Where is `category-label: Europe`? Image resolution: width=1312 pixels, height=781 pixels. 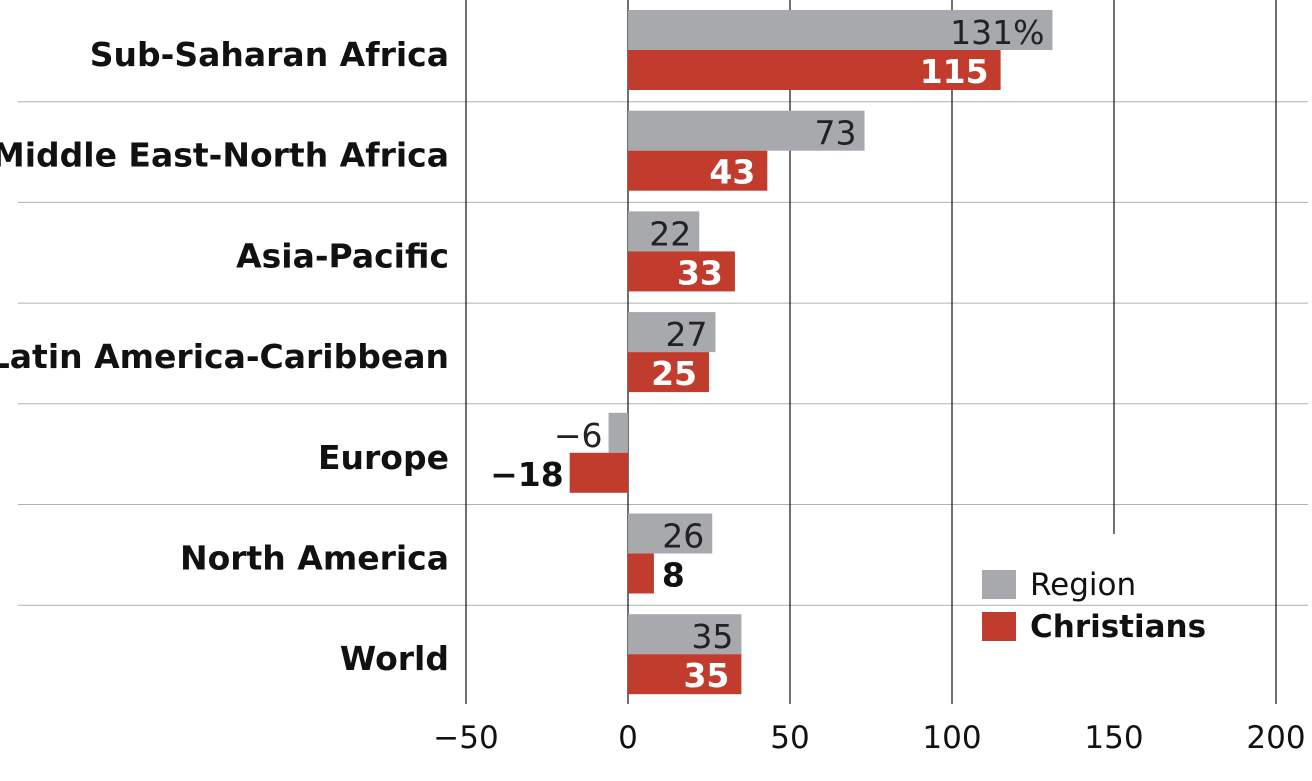 category-label: Europe is located at coordinates (383, 457).